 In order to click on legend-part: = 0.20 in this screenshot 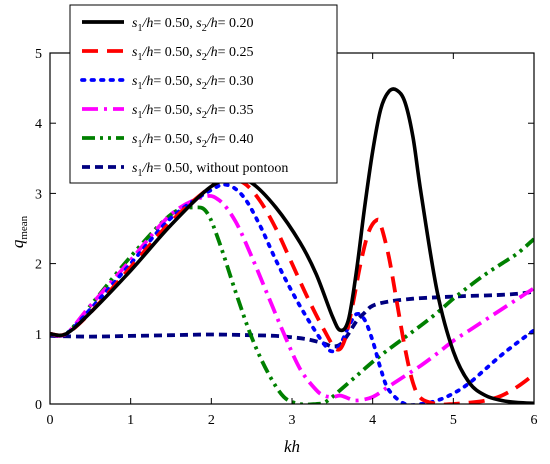, I will do `click(236, 23)`.